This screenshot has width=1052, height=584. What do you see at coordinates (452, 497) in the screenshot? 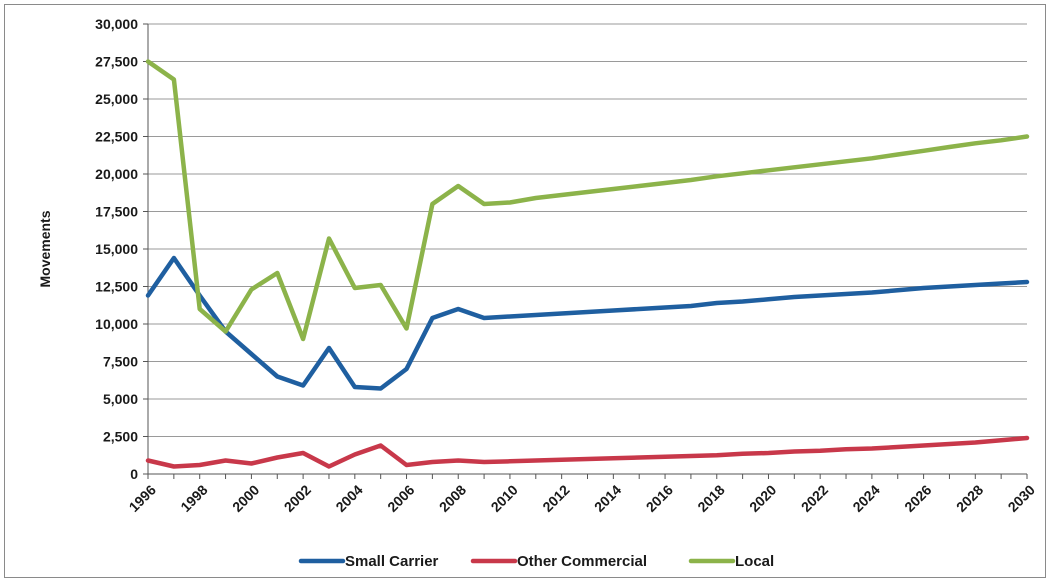
I see `x-tick-label: 2008` at bounding box center [452, 497].